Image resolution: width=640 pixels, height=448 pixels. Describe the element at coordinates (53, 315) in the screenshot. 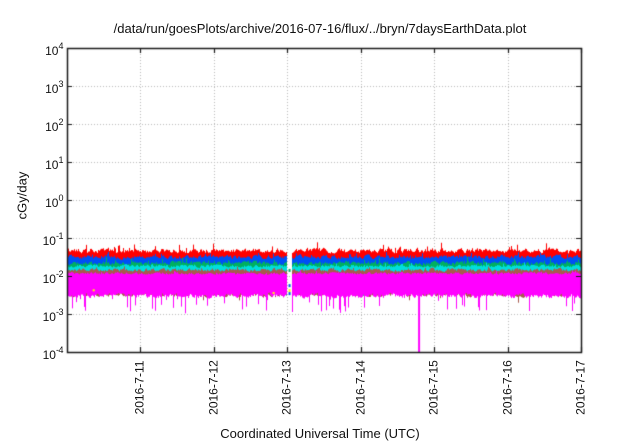

I see `y-tick-label: 10⁻³` at that location.